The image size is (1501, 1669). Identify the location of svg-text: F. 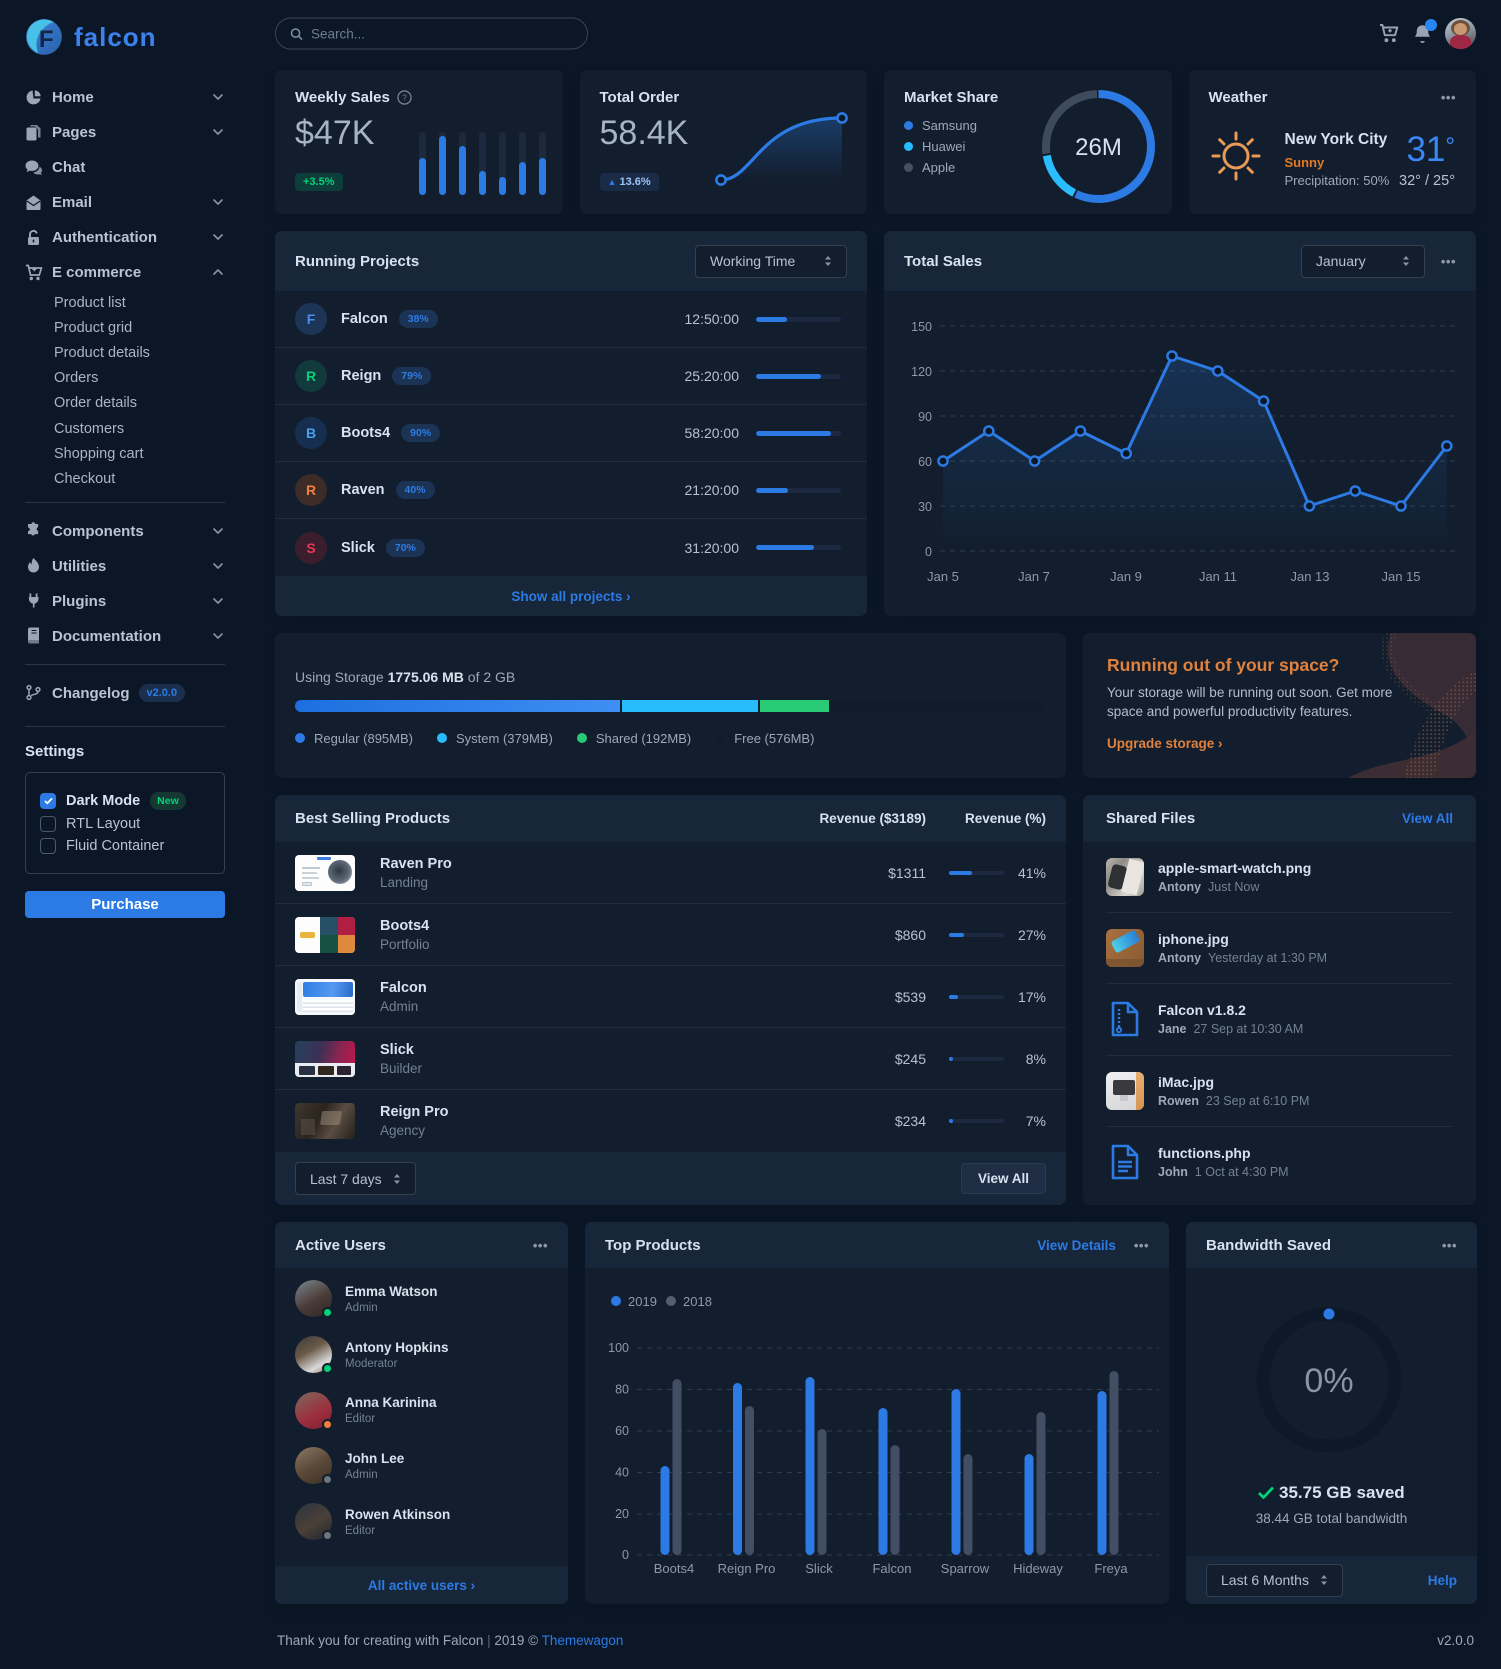
(46, 39).